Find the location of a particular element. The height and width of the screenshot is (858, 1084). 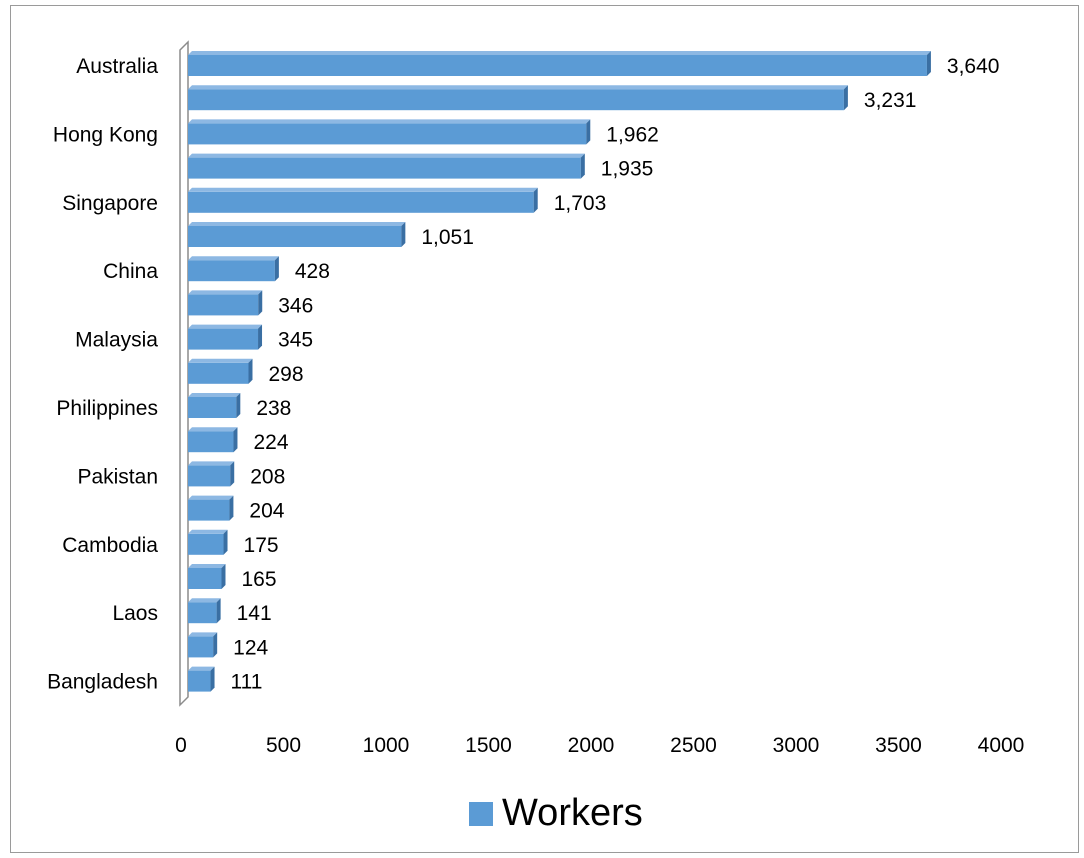

data-label: 1,935 is located at coordinates (627, 169).